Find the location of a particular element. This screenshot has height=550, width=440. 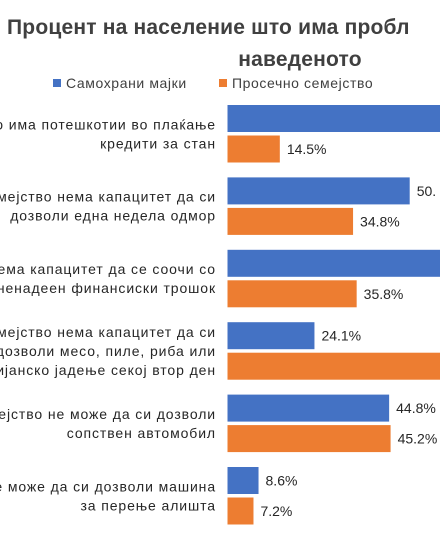

category-label-3-line-1: Семејство нема капацитет да се соочи со is located at coordinates (108, 269).